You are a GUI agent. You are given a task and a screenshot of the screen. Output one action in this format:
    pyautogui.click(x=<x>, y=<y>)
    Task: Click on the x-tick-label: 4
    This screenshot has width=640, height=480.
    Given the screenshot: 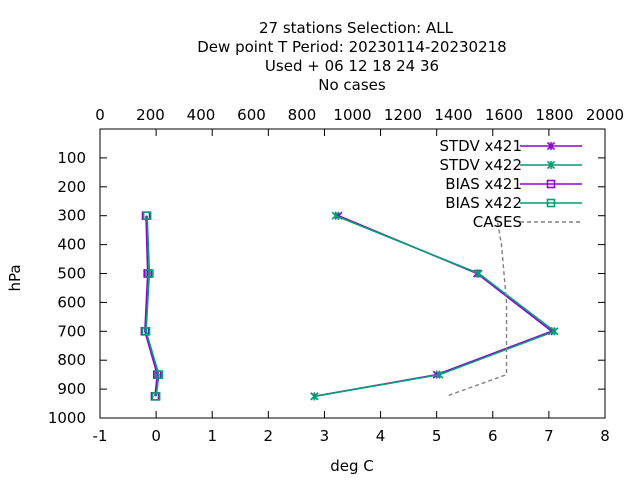 What is the action you would take?
    pyautogui.click(x=381, y=436)
    